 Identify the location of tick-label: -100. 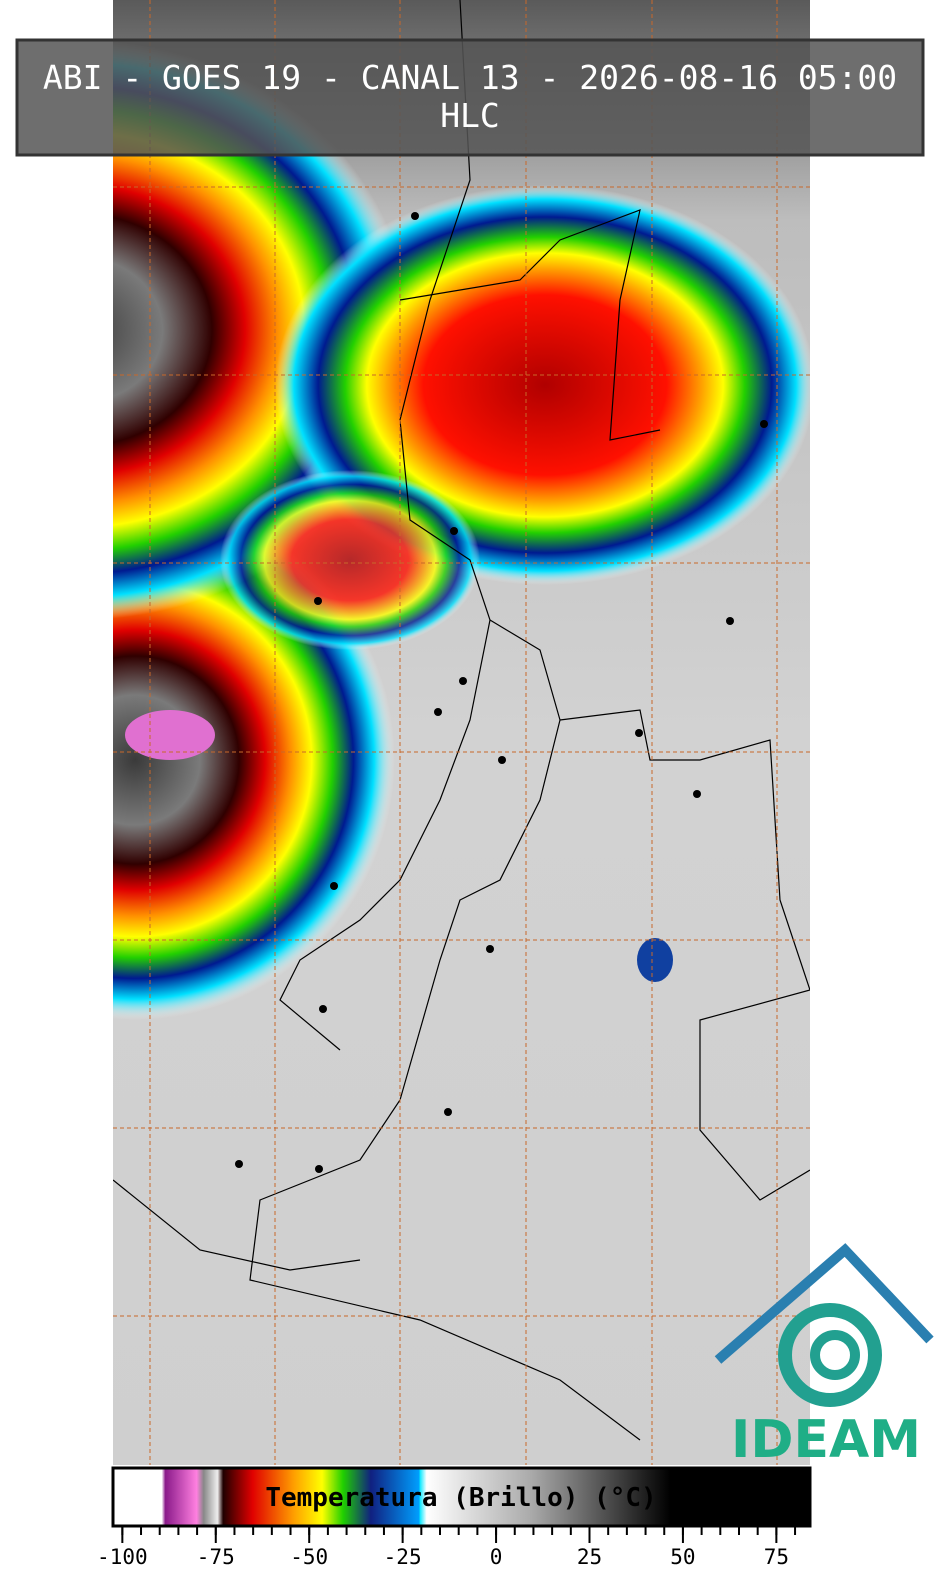
(122, 1557).